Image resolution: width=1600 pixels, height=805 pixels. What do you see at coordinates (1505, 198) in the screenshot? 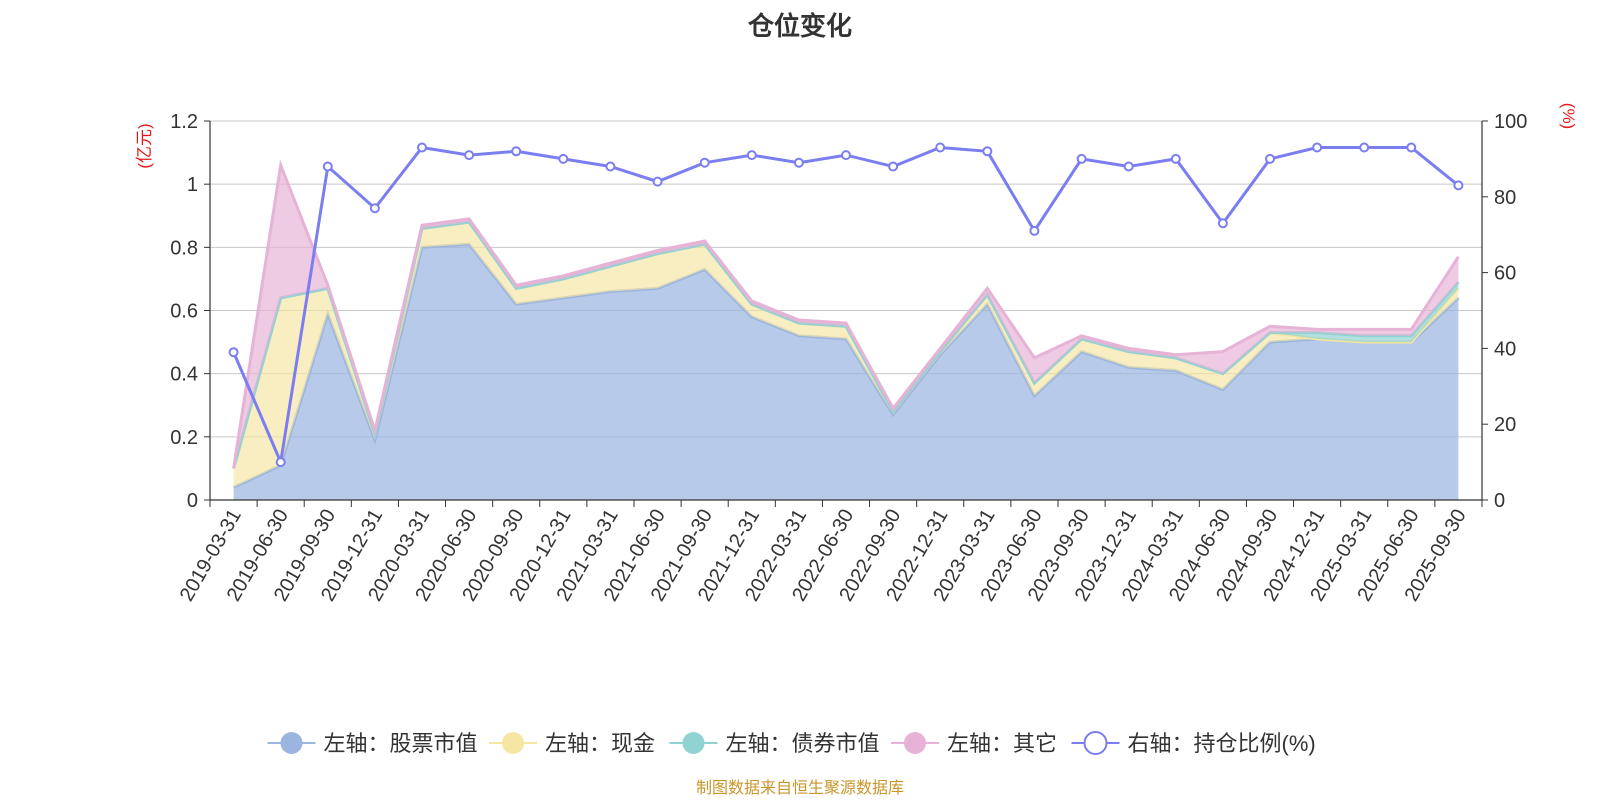
I see `right-axis-tick-label: 80` at bounding box center [1505, 198].